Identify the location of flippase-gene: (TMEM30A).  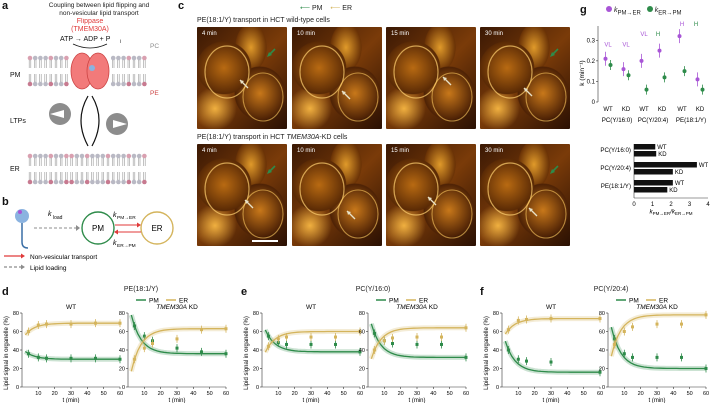
(90, 29).